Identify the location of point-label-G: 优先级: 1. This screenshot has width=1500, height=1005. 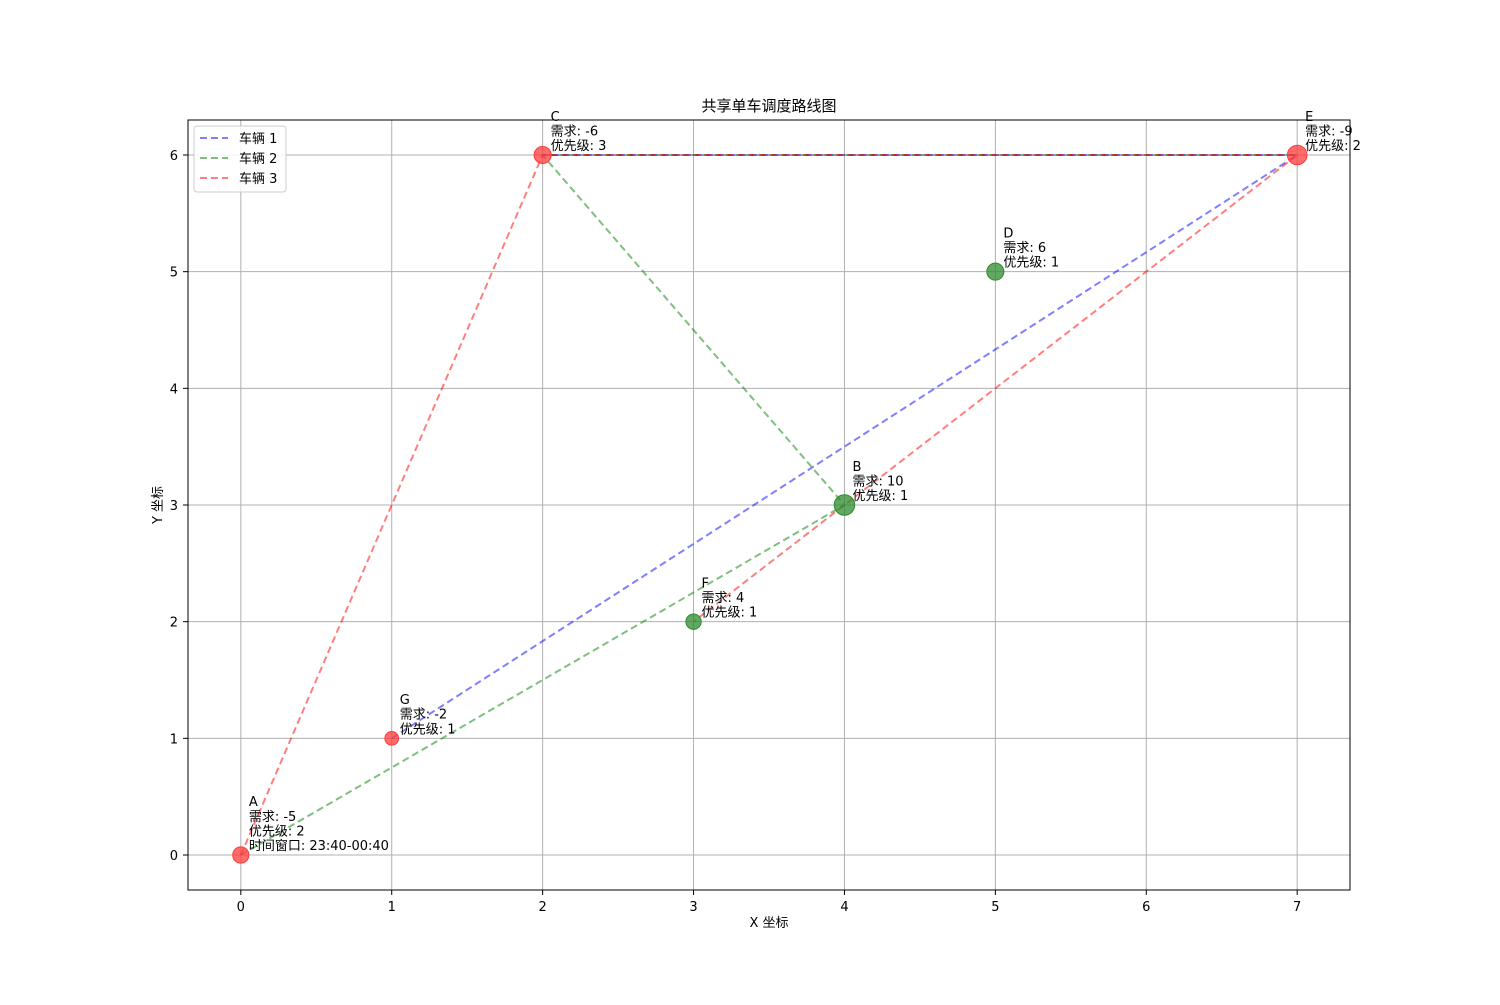
(428, 729).